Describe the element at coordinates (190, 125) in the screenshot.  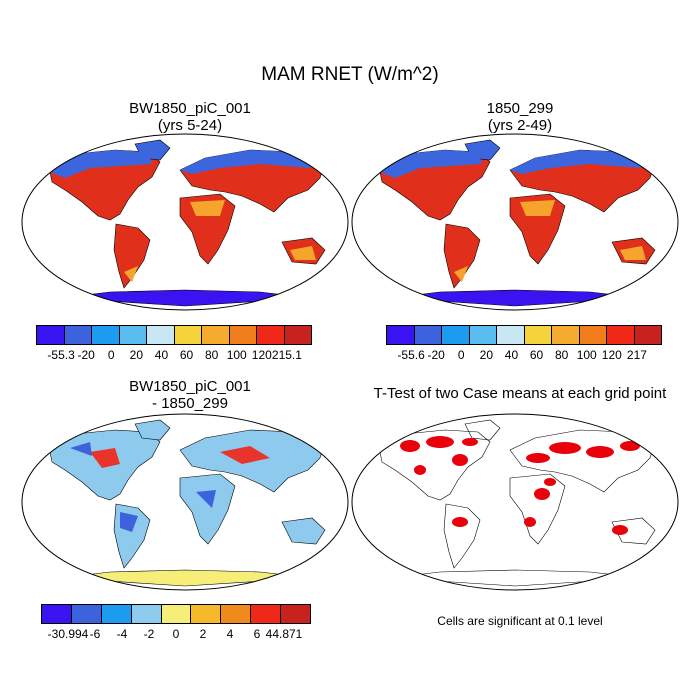
I see `panel1-title-line2: (yrs 5-24)` at that location.